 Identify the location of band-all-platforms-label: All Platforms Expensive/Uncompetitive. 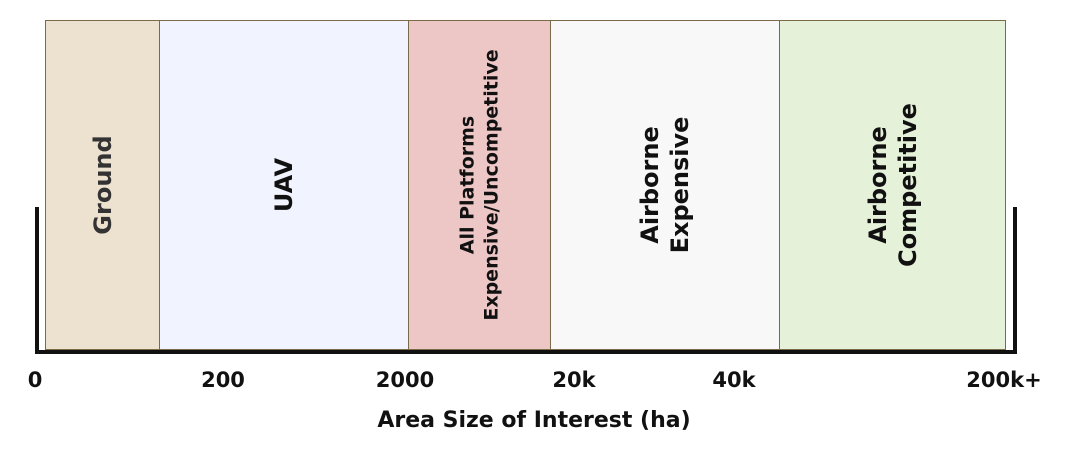
(480, 184).